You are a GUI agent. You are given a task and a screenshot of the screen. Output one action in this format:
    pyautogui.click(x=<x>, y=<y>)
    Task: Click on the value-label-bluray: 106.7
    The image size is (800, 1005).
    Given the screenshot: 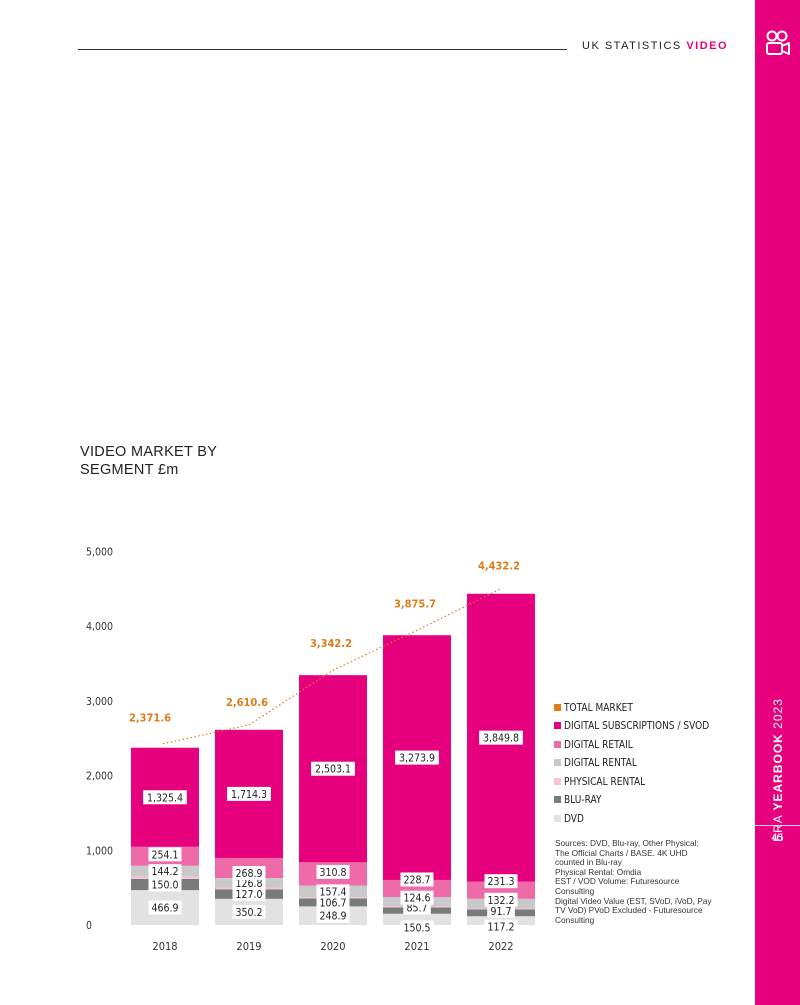 What is the action you would take?
    pyautogui.click(x=332, y=903)
    